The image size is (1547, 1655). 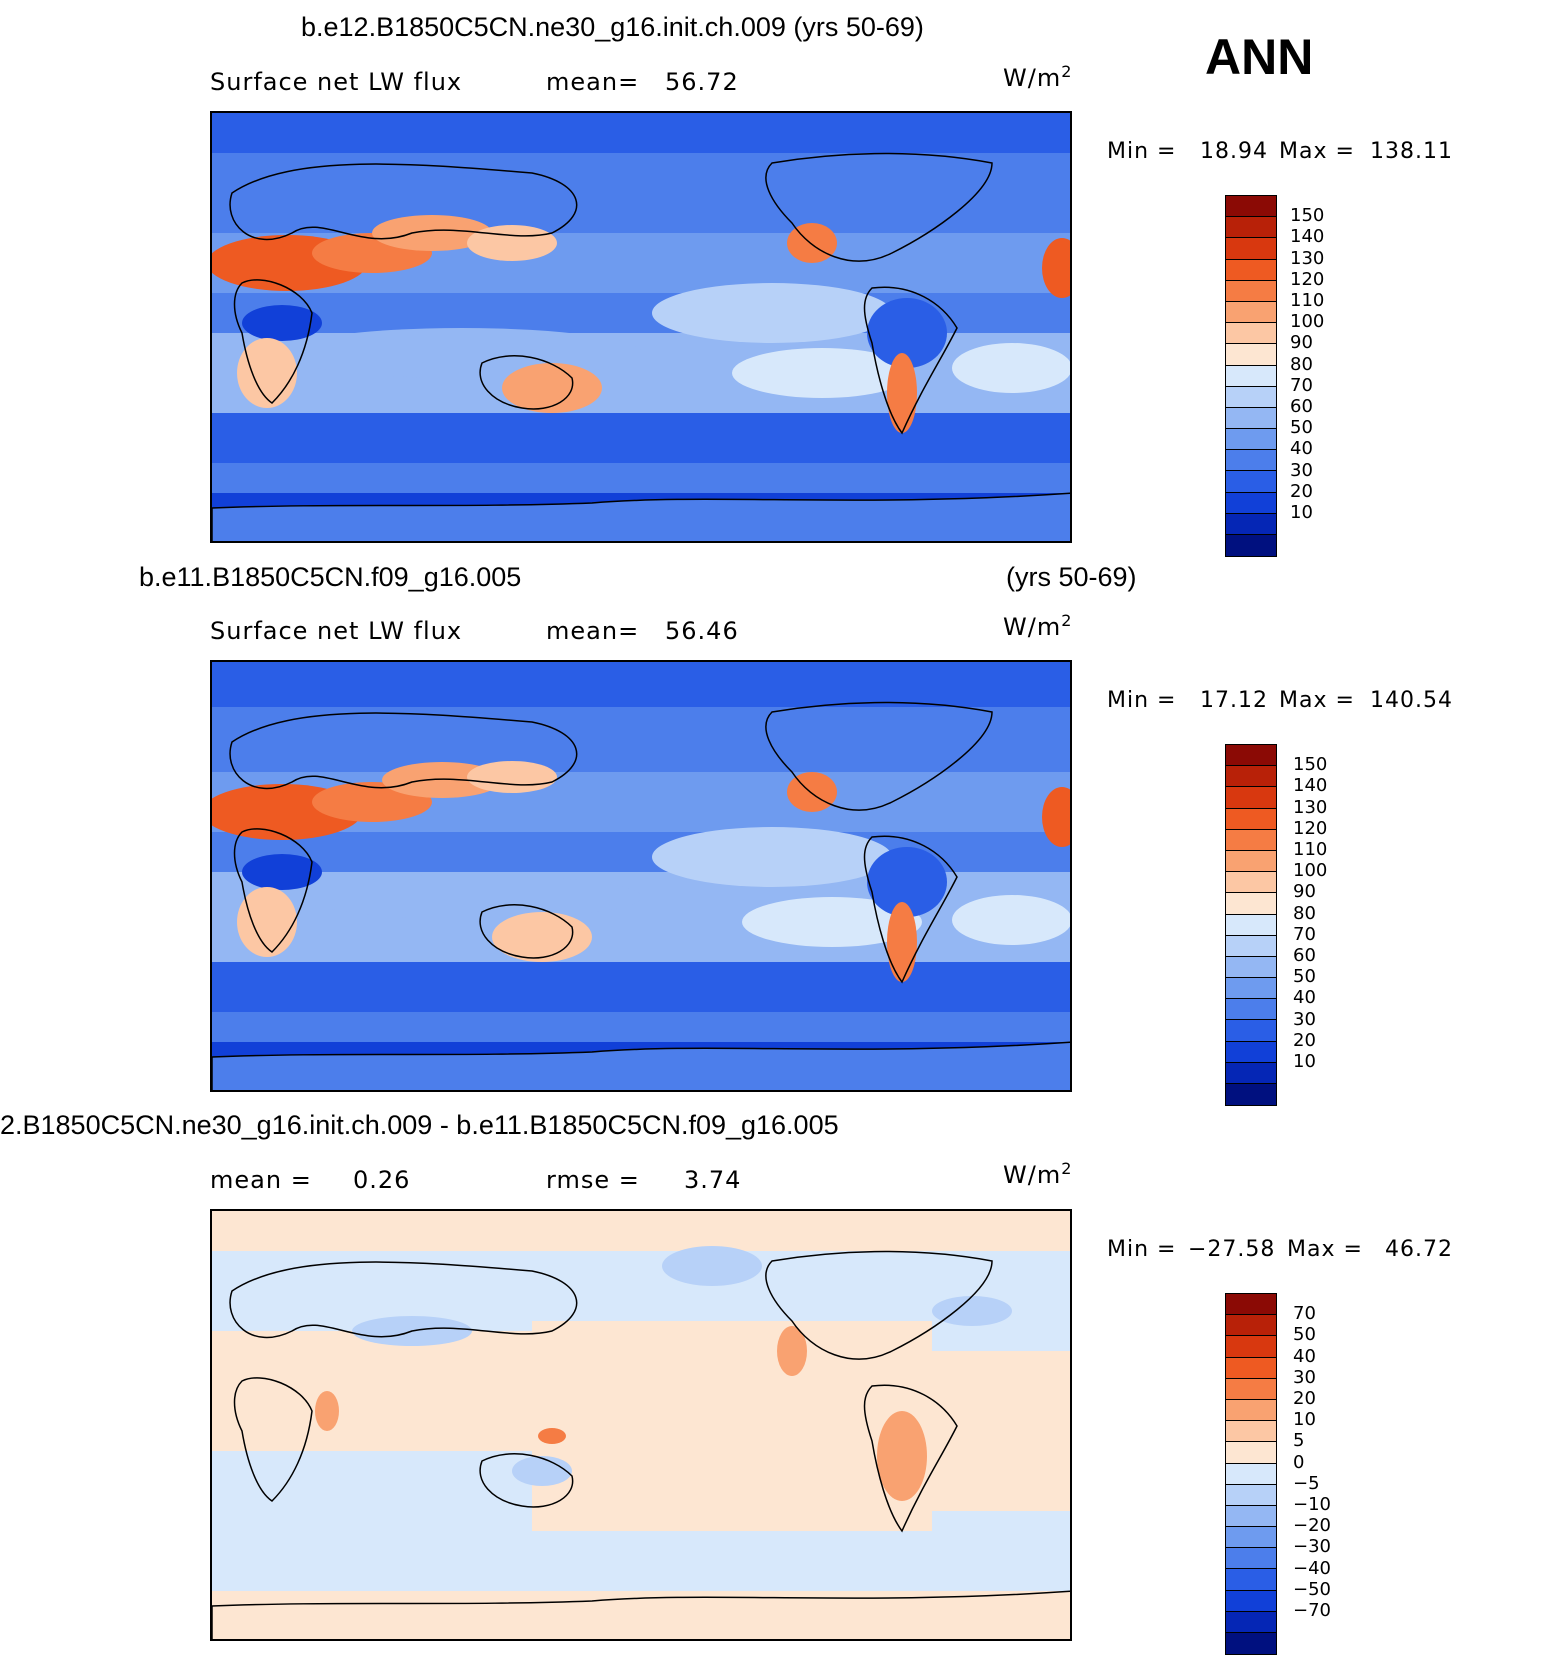 I want to click on panel2-map, so click(x=641, y=876).